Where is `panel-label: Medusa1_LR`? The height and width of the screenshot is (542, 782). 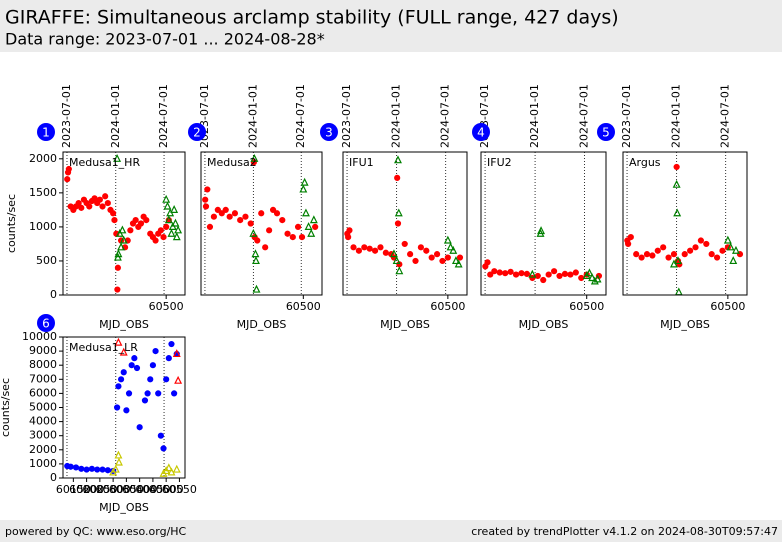
panel-label: Medusa1_LR is located at coordinates (103, 347).